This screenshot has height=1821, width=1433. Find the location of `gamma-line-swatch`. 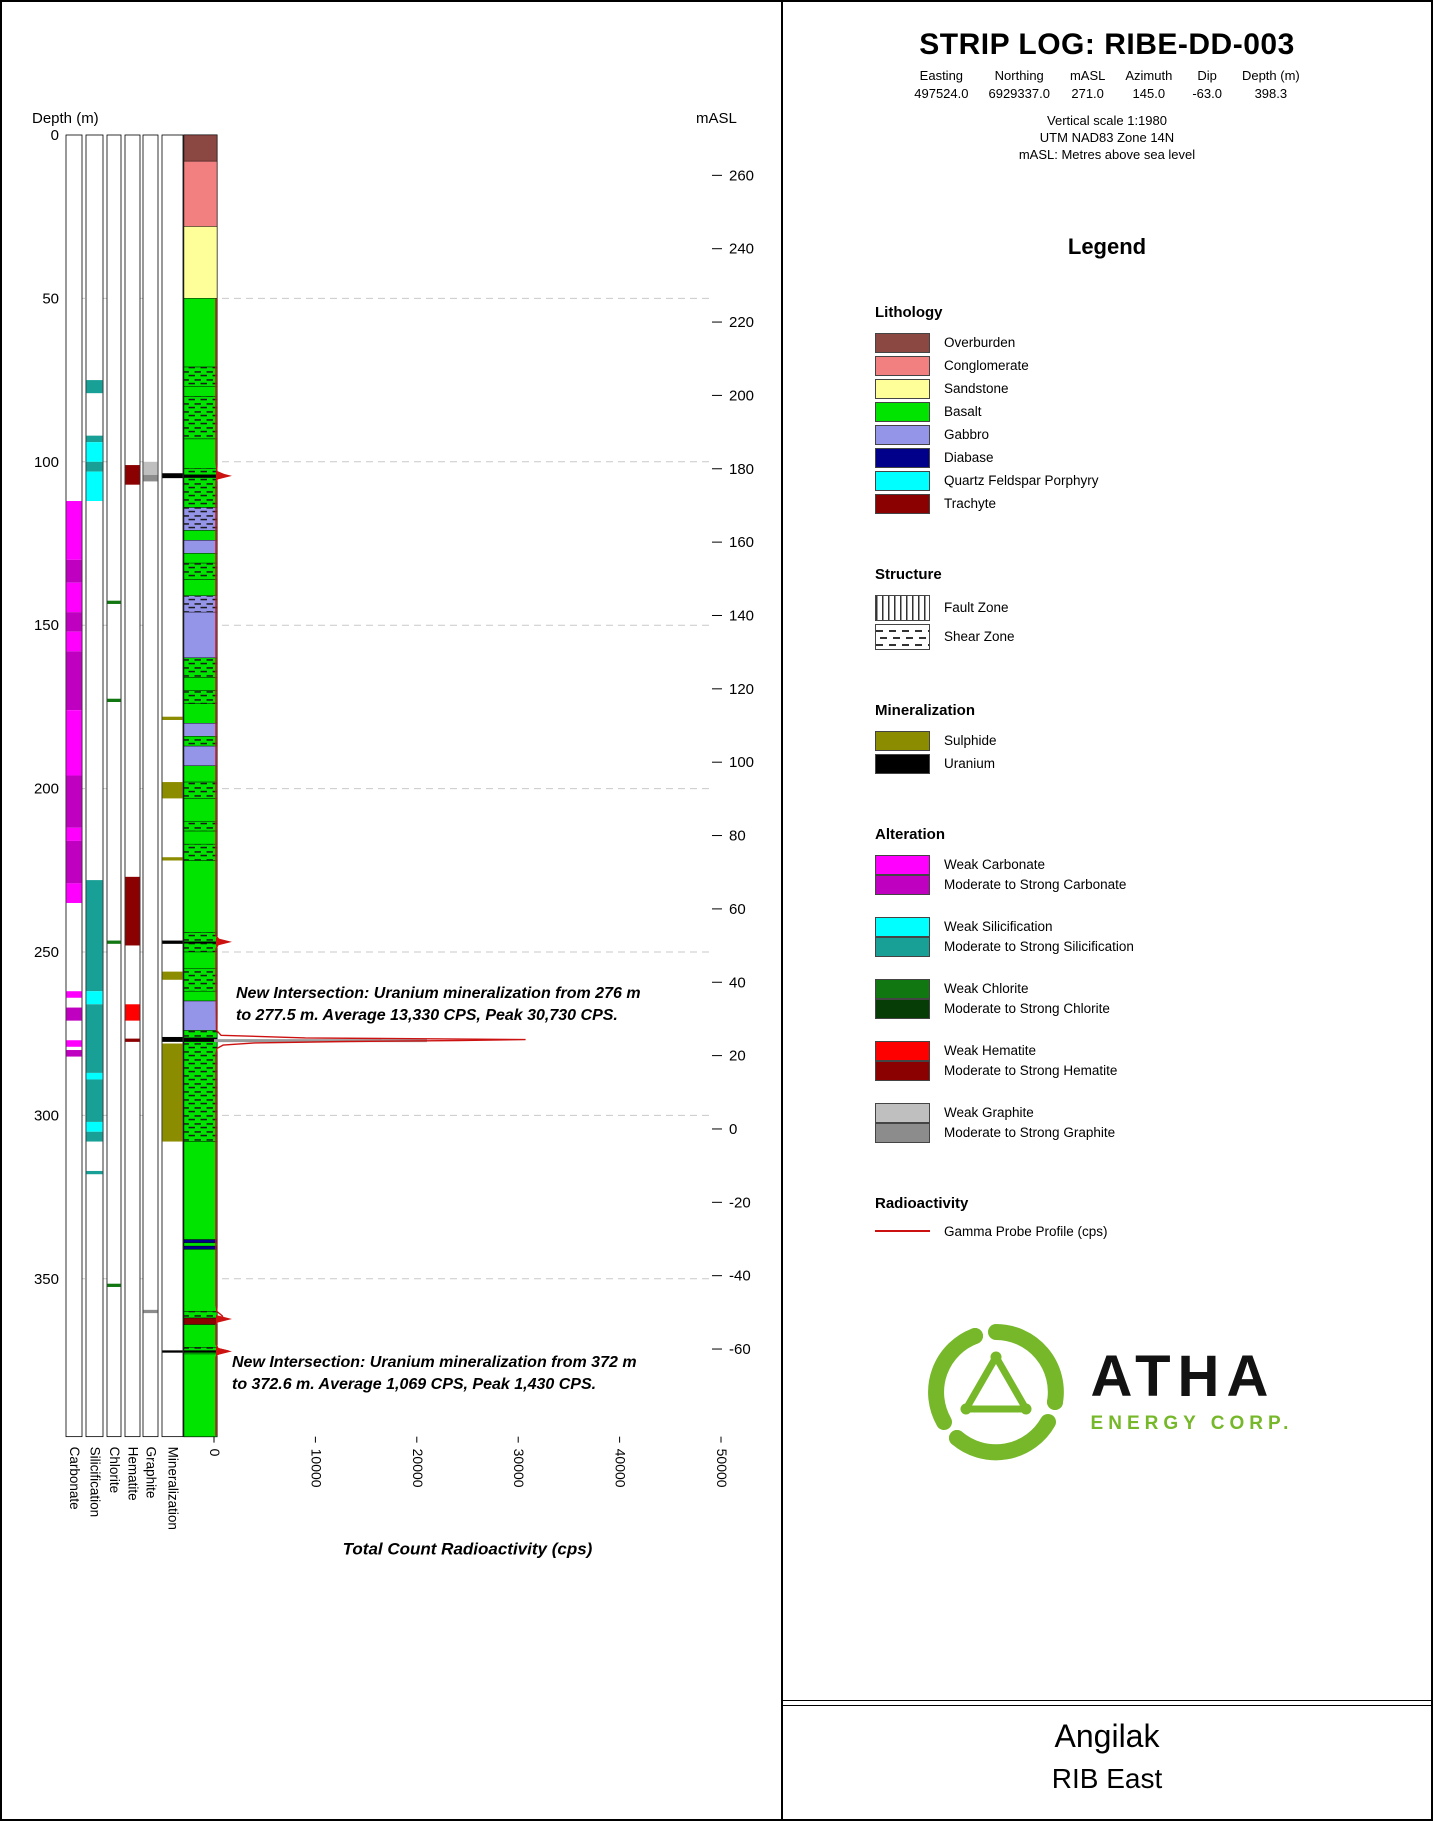

gamma-line-swatch is located at coordinates (902, 1231).